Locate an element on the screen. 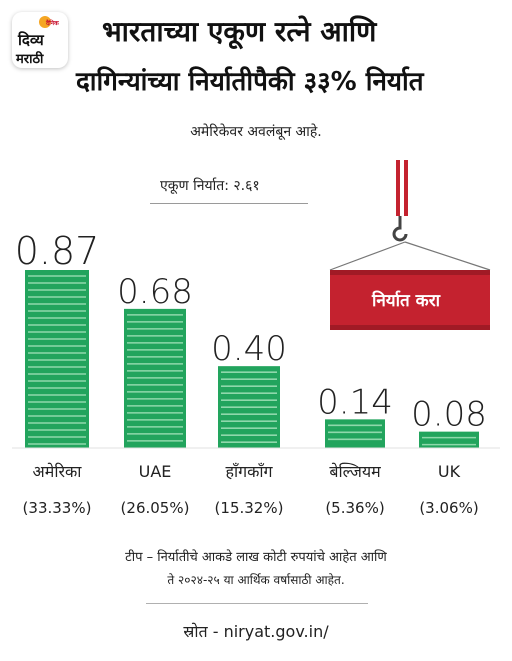 This screenshot has width=512, height=661. share-label: (33.33%) is located at coordinates (57, 508).